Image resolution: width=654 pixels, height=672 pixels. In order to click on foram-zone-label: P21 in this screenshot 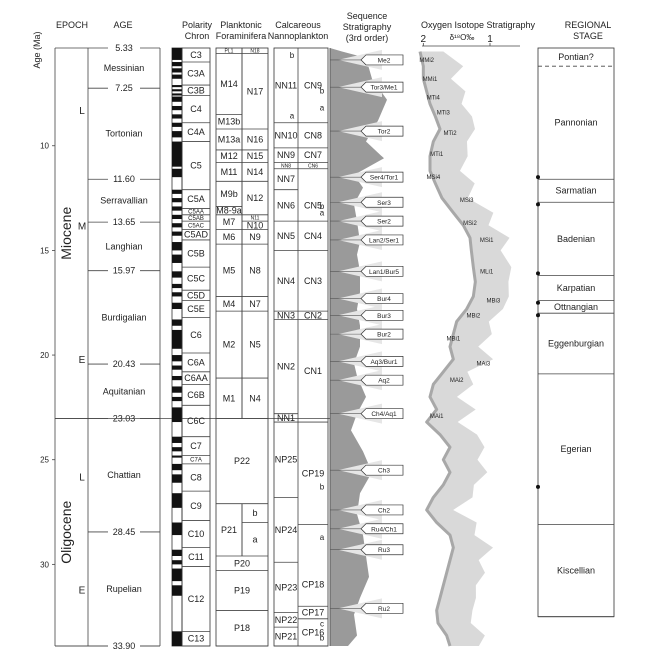, I will do `click(229, 530)`.